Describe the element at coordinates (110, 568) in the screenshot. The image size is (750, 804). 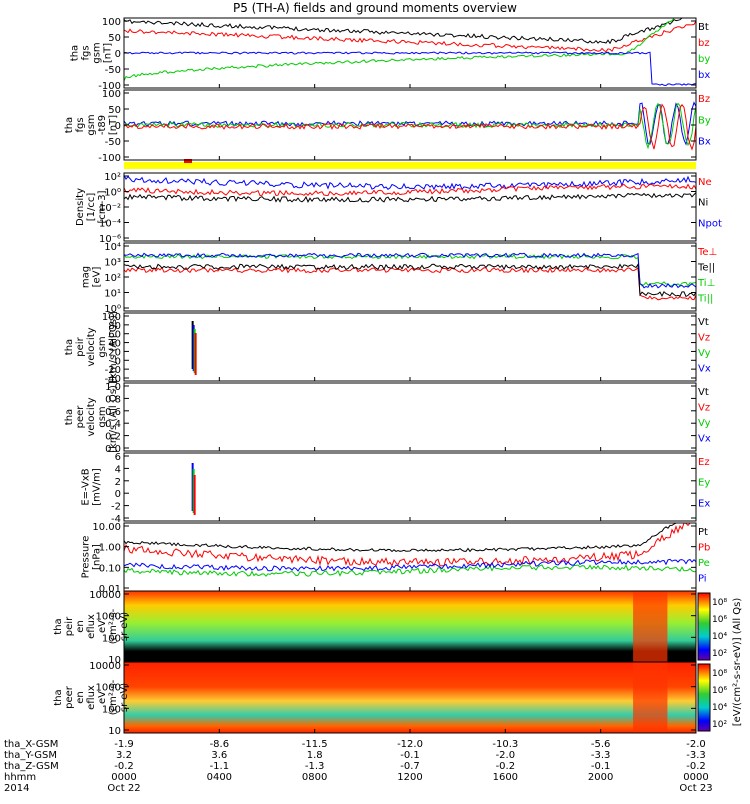
I see `y-tick-label: 0.10` at that location.